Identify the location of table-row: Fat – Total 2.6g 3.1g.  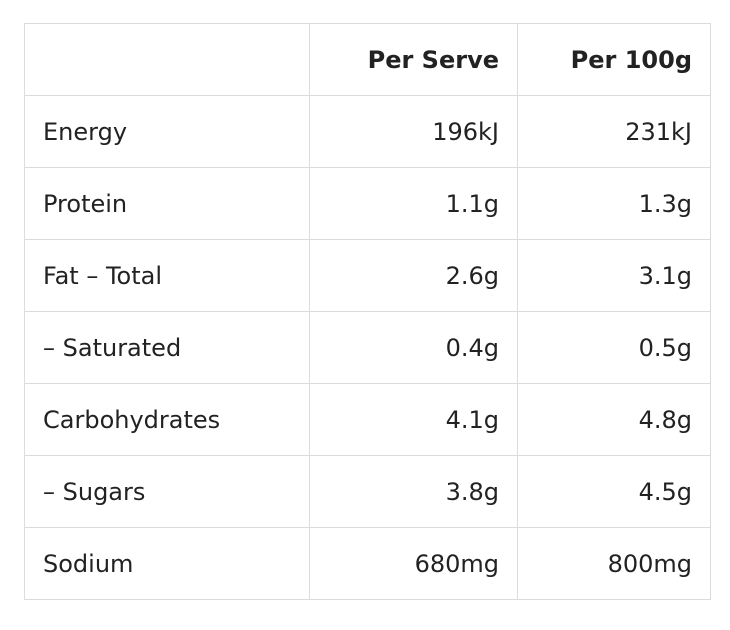
(367, 275).